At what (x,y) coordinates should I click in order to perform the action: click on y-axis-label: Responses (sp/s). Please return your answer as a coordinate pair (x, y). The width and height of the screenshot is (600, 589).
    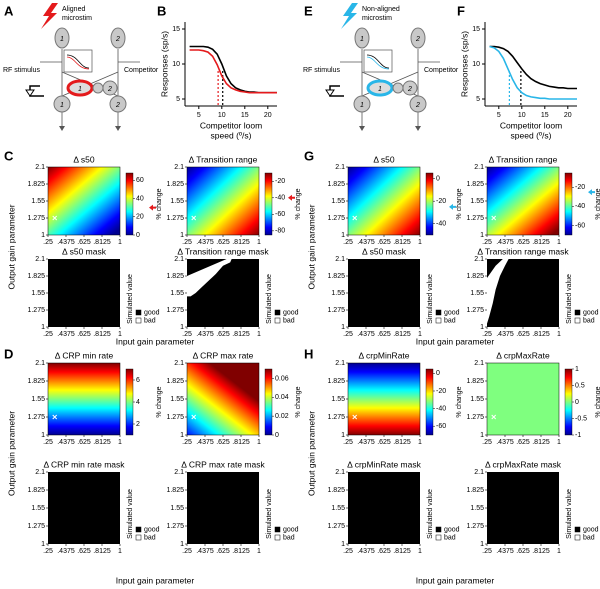
    Looking at the image, I should click on (164, 64).